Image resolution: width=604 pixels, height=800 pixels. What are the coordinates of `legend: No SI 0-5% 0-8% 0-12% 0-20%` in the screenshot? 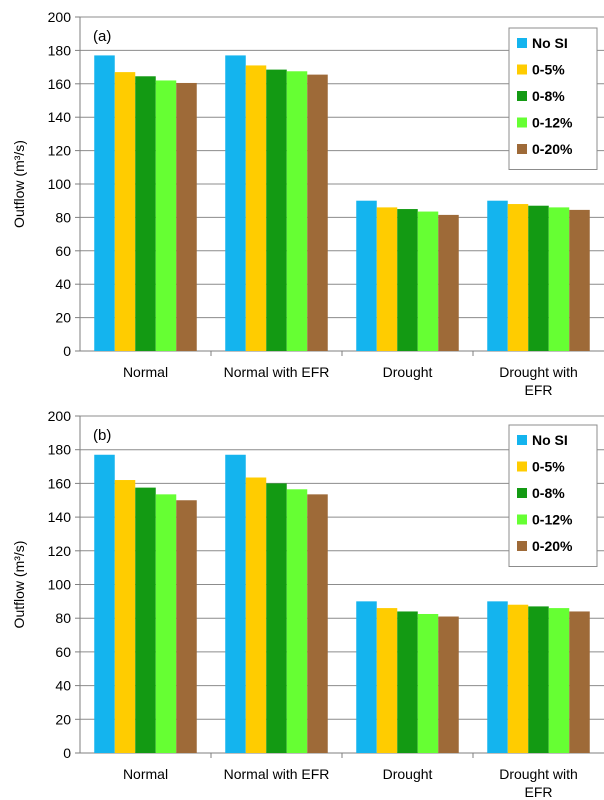 It's located at (553, 495).